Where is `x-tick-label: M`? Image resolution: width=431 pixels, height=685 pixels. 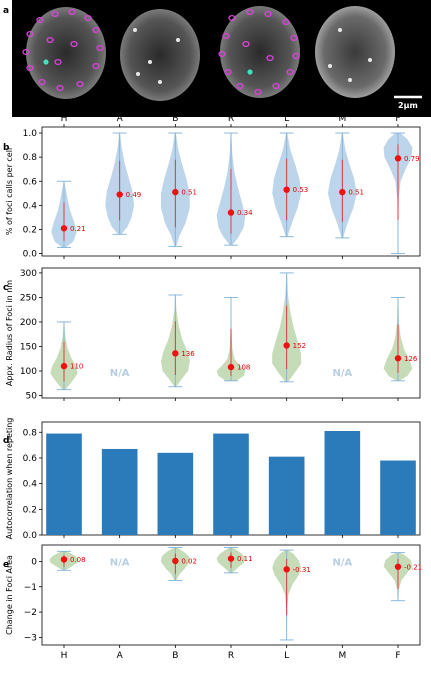 x-tick-label: M is located at coordinates (342, 656).